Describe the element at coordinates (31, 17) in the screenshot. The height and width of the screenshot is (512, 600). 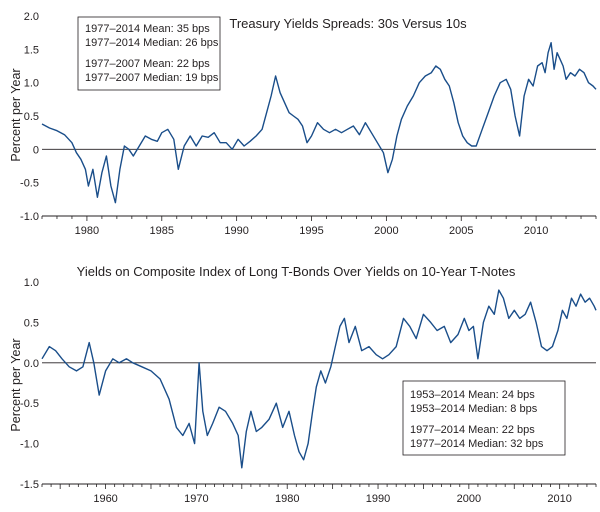
I see `chart-top-y-tick-label: 2.0` at that location.